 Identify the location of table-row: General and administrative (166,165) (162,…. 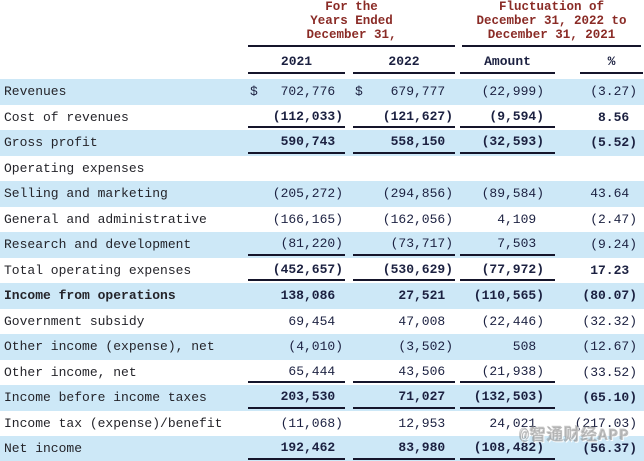
(322, 220).